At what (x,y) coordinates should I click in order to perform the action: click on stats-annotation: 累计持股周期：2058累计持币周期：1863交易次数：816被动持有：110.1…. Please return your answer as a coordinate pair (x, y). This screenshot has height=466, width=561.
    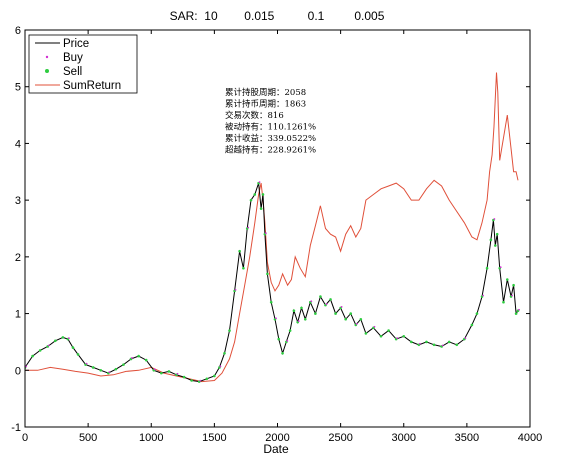
    Looking at the image, I should click on (270, 121).